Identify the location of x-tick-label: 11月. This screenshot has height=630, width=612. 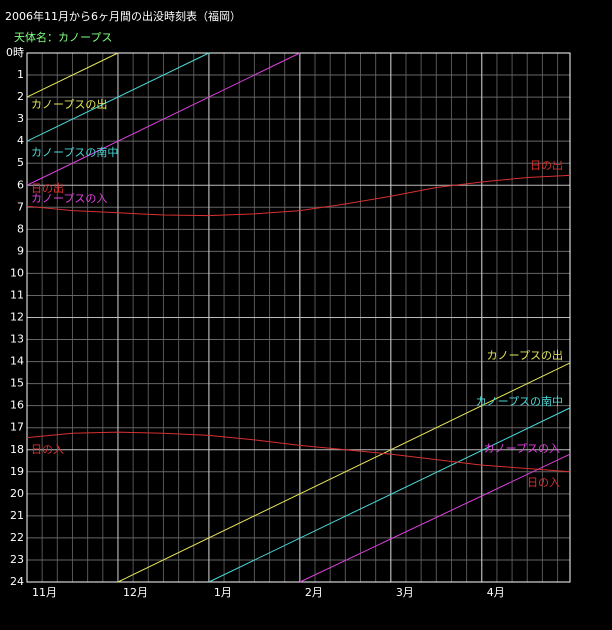
(44, 592).